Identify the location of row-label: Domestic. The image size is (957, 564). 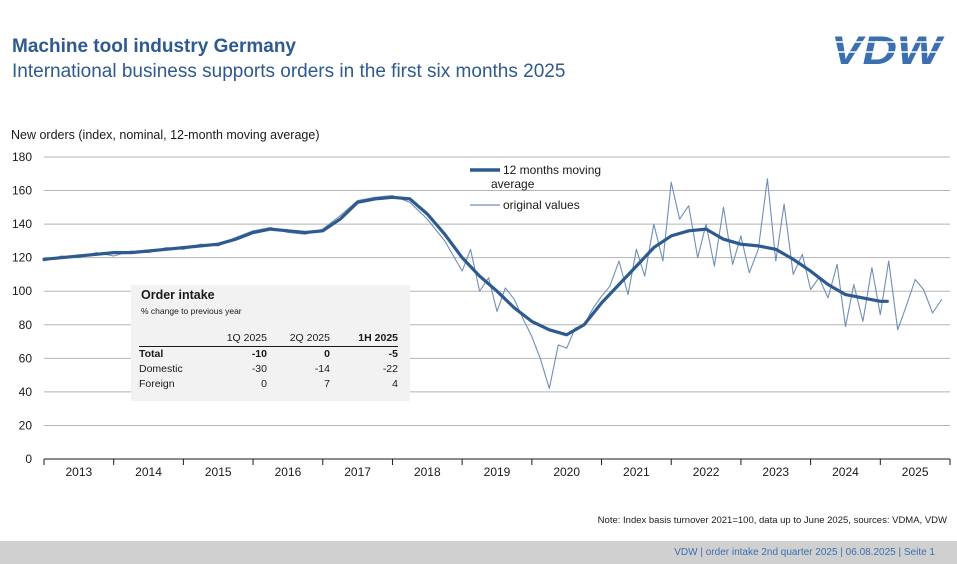
(161, 369).